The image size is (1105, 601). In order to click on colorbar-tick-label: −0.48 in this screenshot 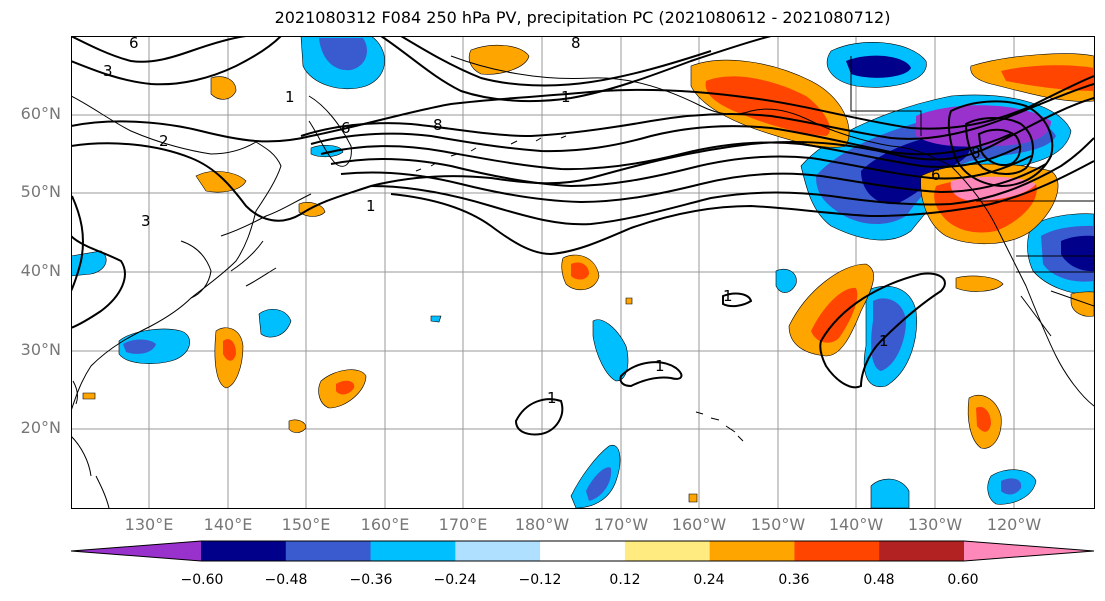, I will do `click(286, 580)`.